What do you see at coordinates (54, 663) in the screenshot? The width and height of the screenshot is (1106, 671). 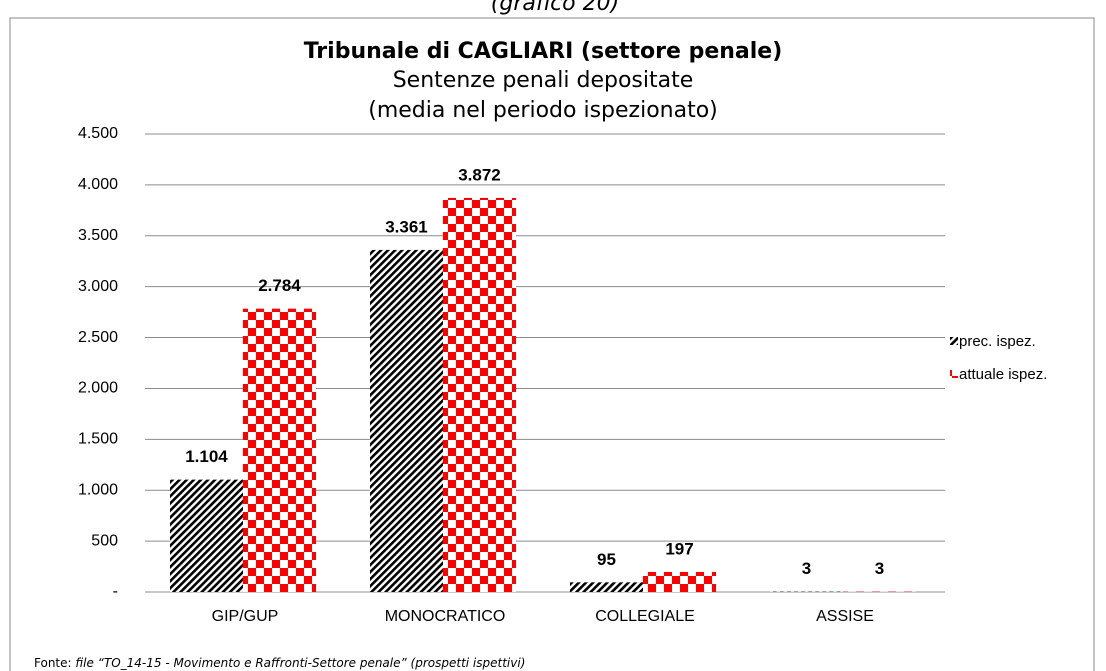 I see `source-prefix: Fonte:` at bounding box center [54, 663].